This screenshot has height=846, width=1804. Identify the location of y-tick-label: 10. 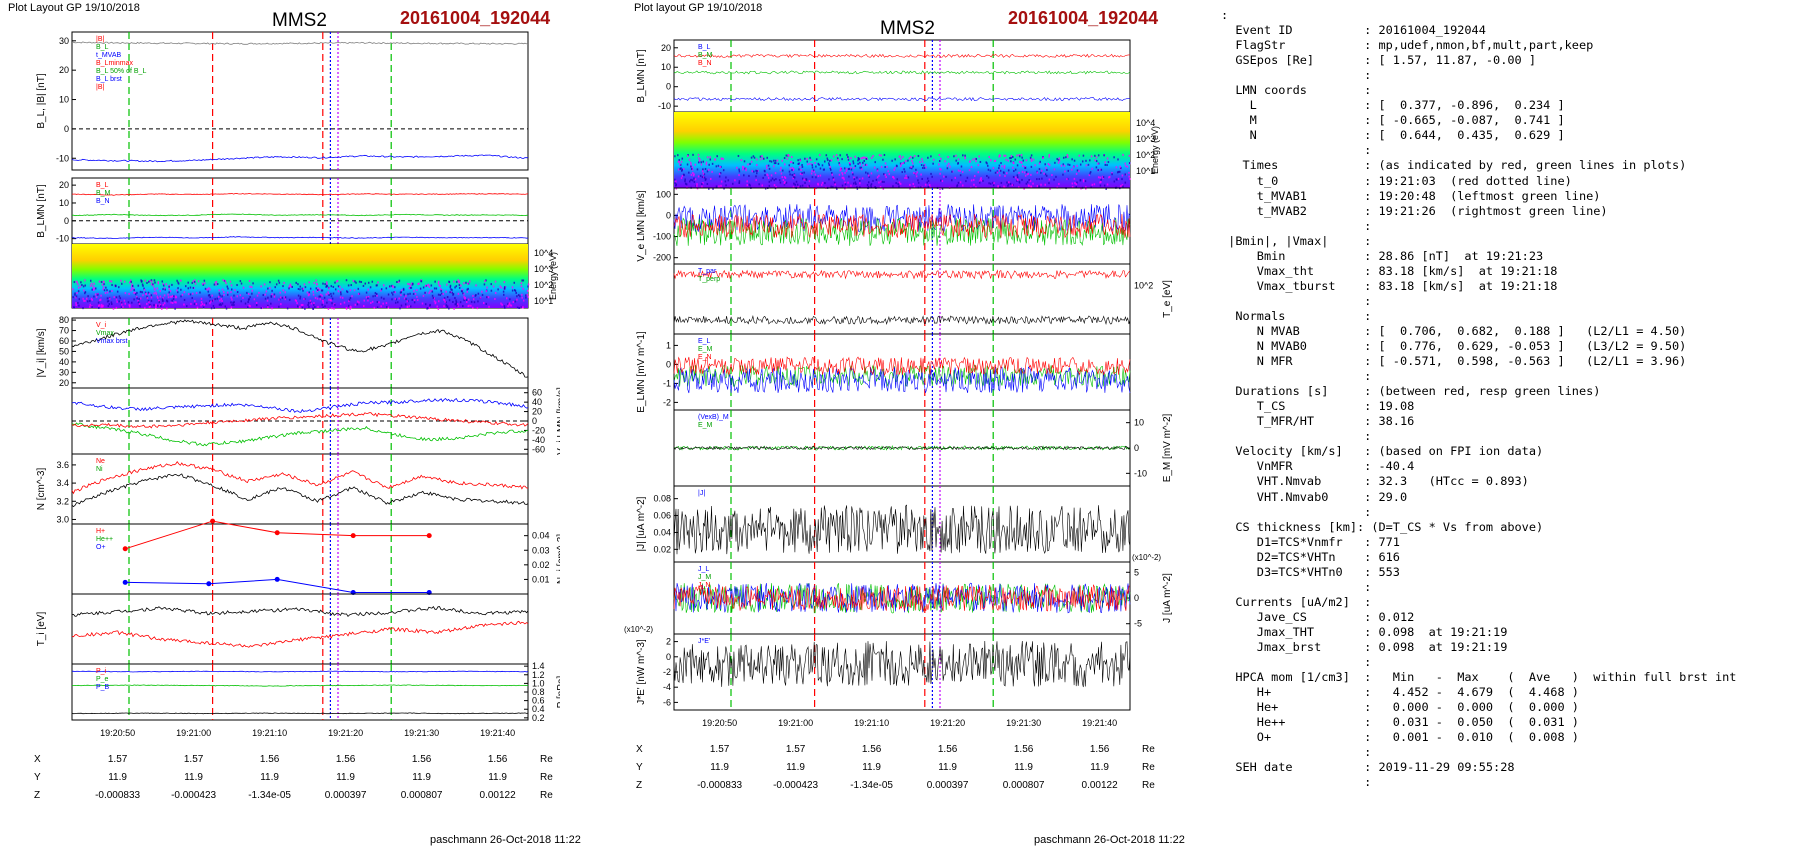
(1139, 423).